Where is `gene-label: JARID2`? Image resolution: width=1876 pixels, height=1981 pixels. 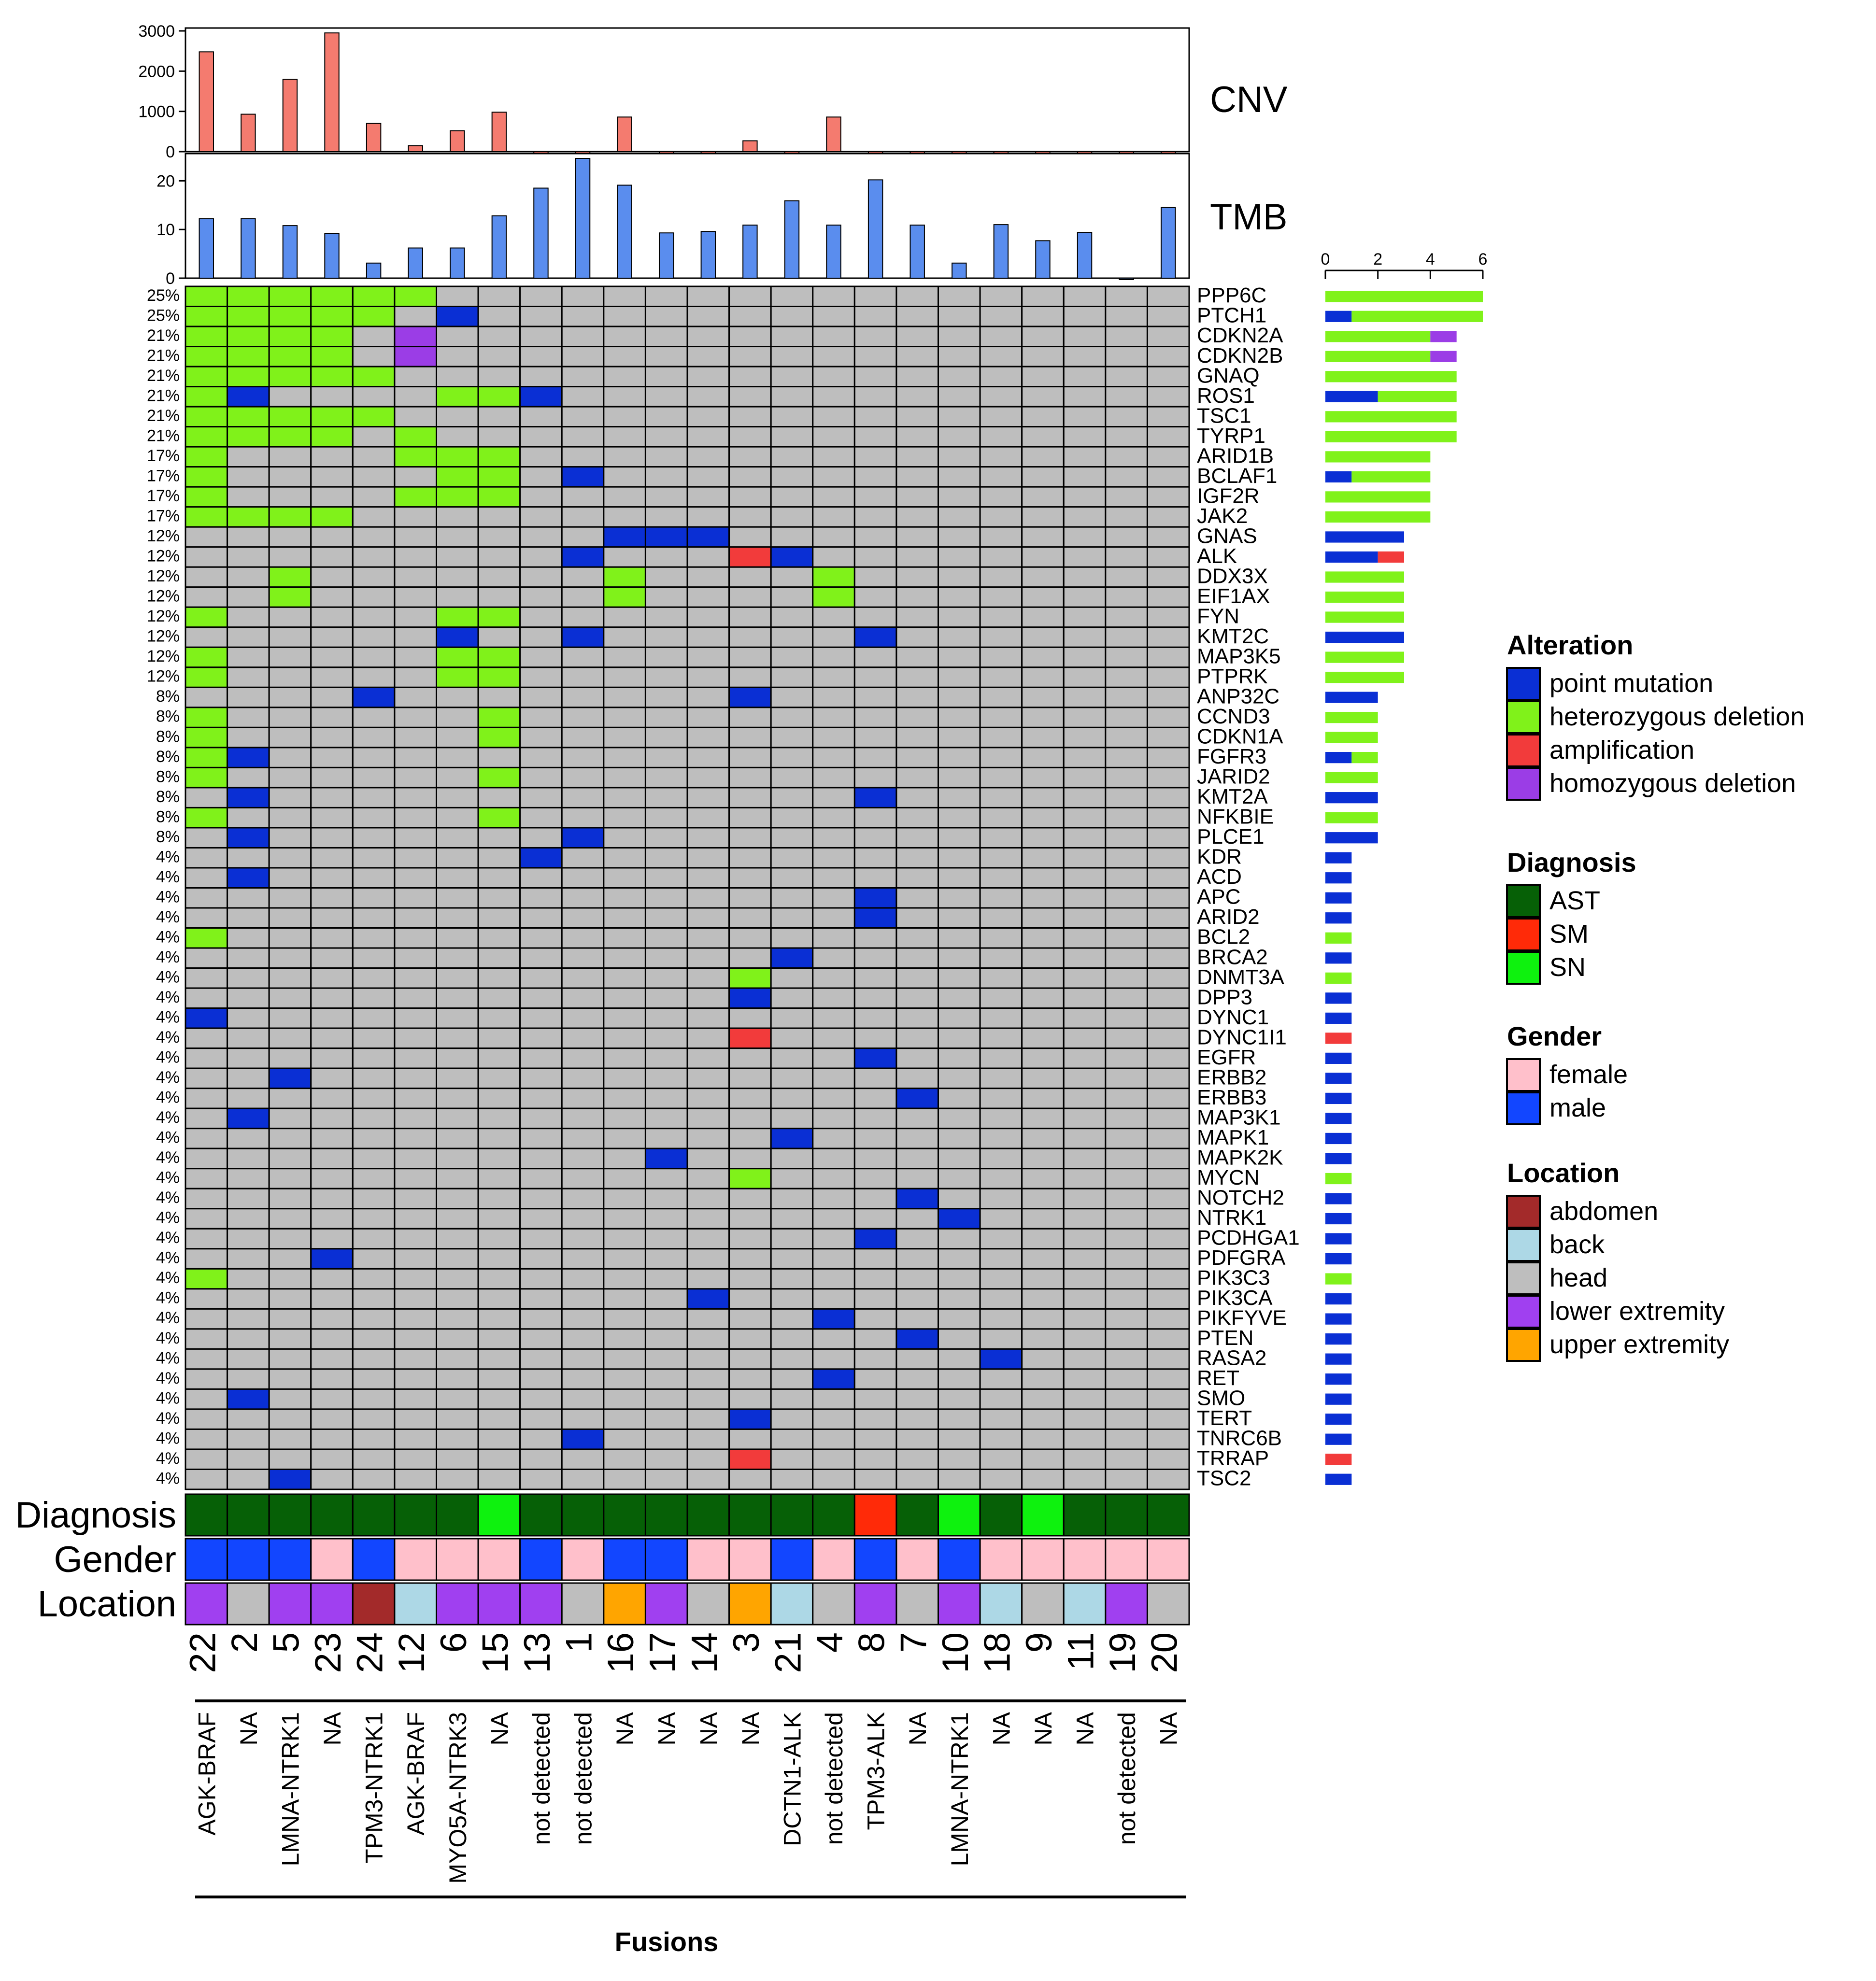
gene-label: JARID2 is located at coordinates (1234, 777).